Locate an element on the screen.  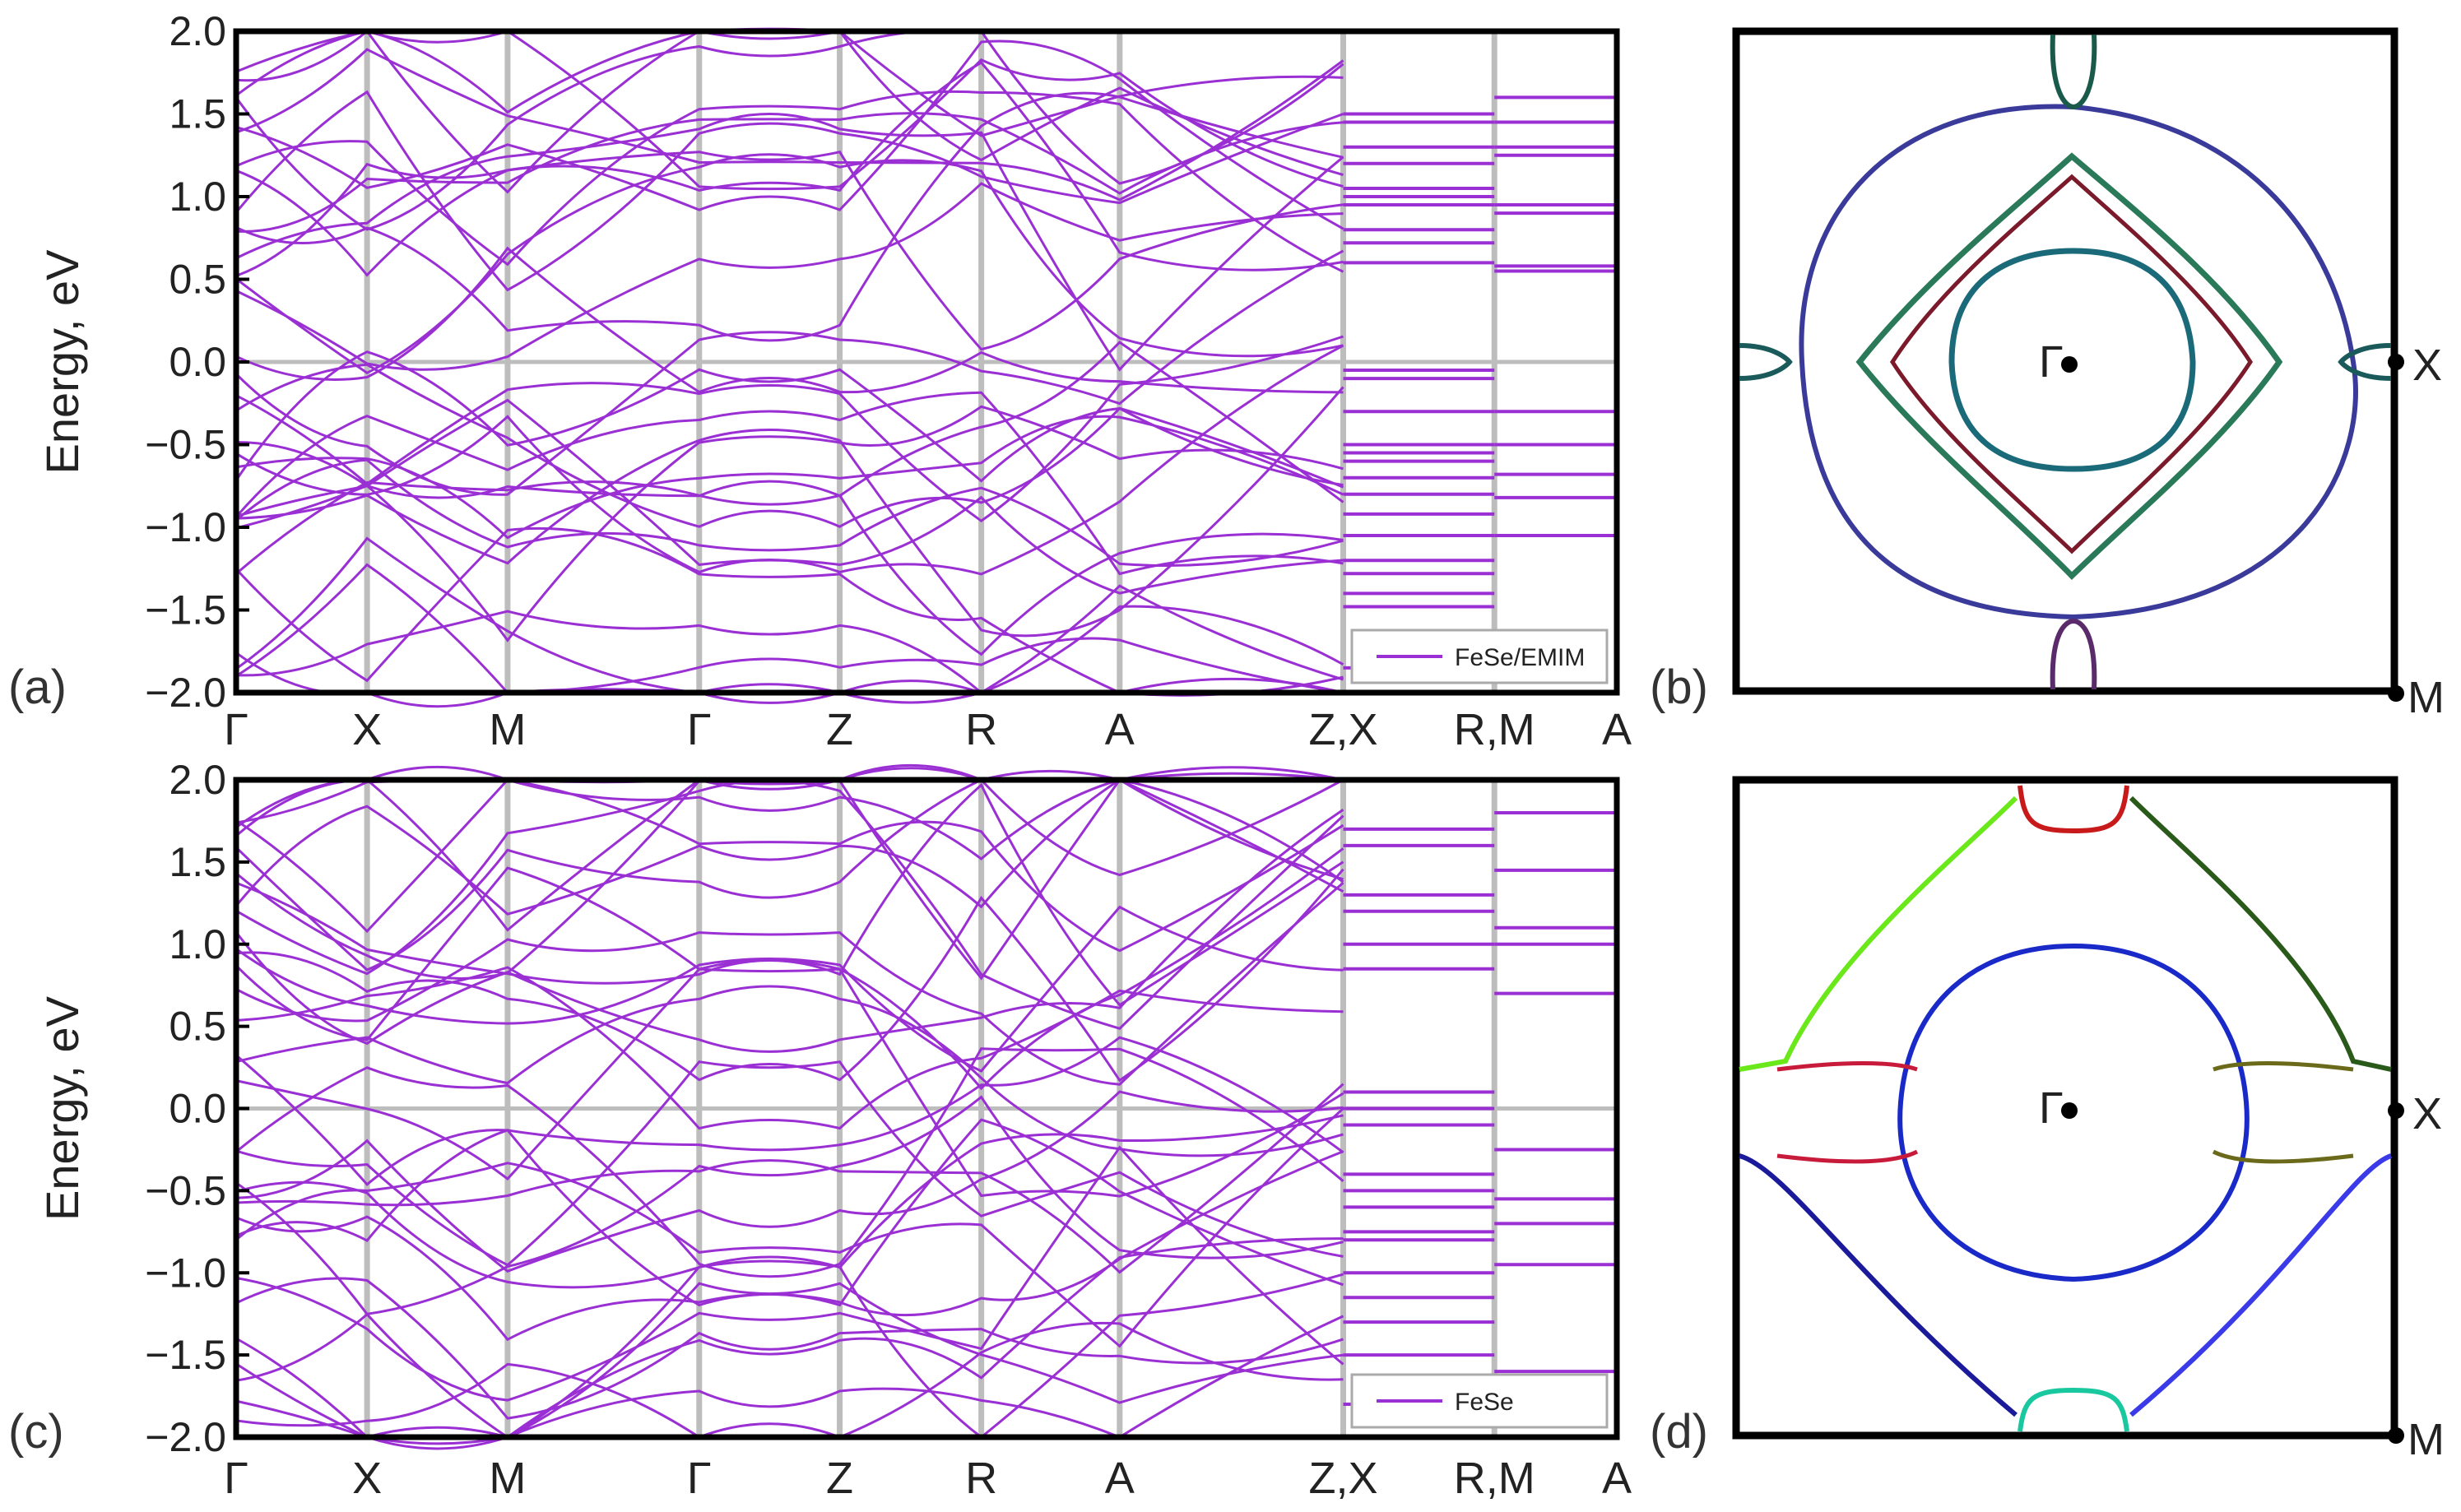
fermi-surface-panel-d: Γ X M is located at coordinates (2088, 1120).